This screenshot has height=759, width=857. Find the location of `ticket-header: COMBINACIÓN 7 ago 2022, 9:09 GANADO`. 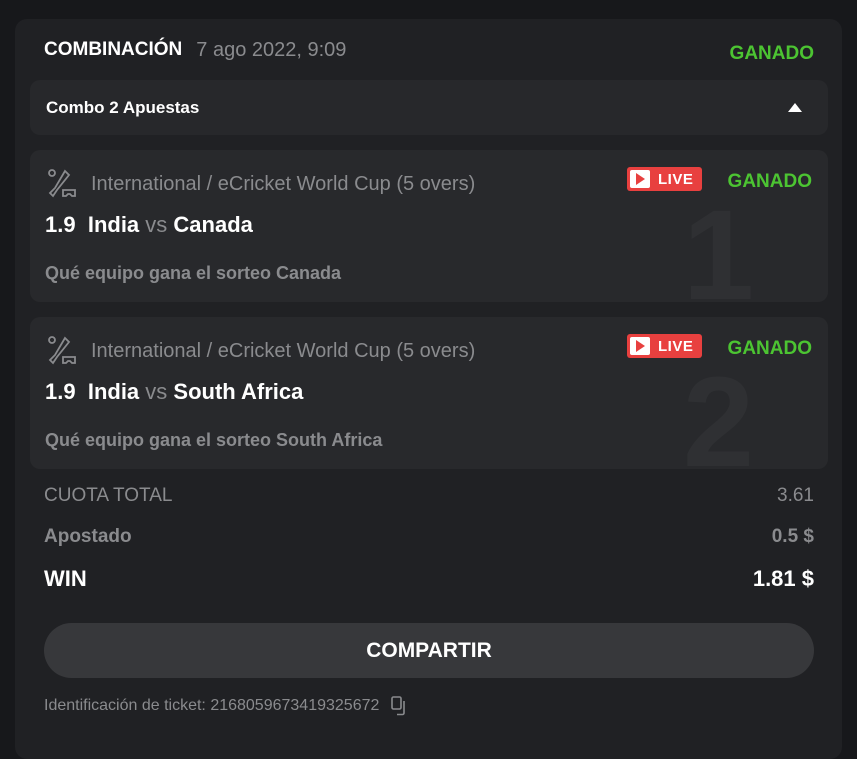

ticket-header: COMBINACIÓN 7 ago 2022, 9:09 GANADO is located at coordinates (429, 51).